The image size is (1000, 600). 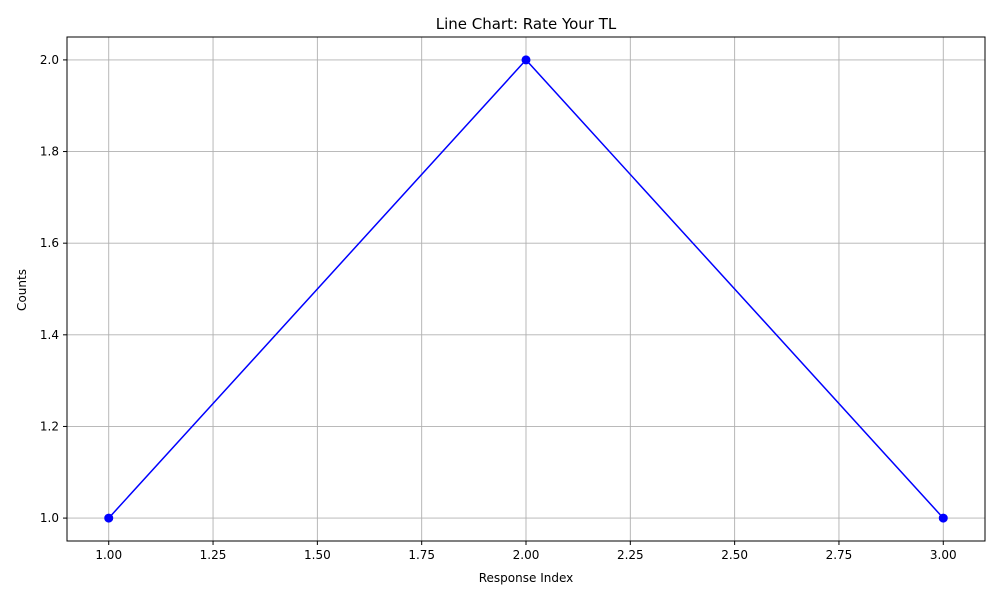 I want to click on y-tick-label: 2.0, so click(x=49, y=60).